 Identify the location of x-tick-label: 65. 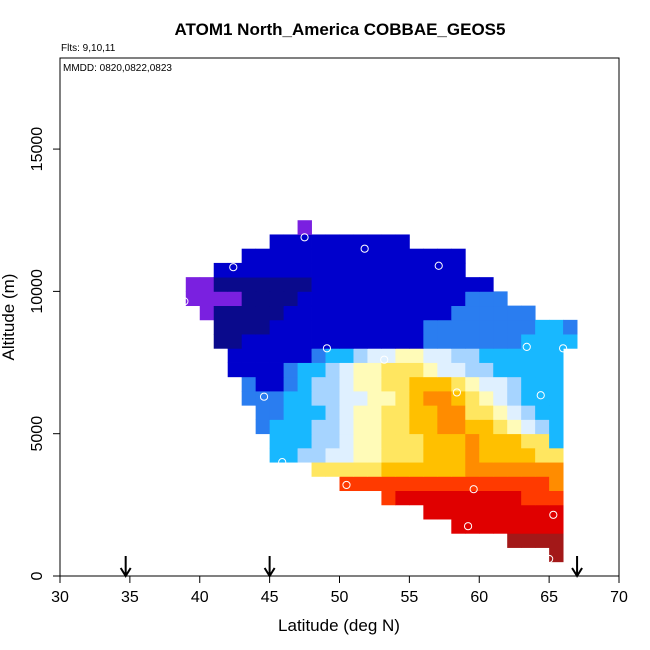
(549, 597).